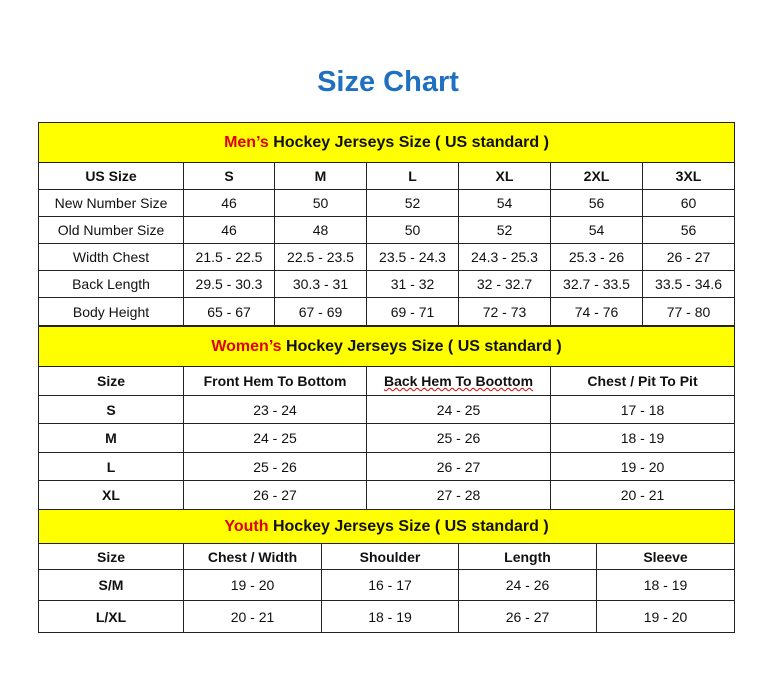  I want to click on table-cell: 24 - 26, so click(527, 585).